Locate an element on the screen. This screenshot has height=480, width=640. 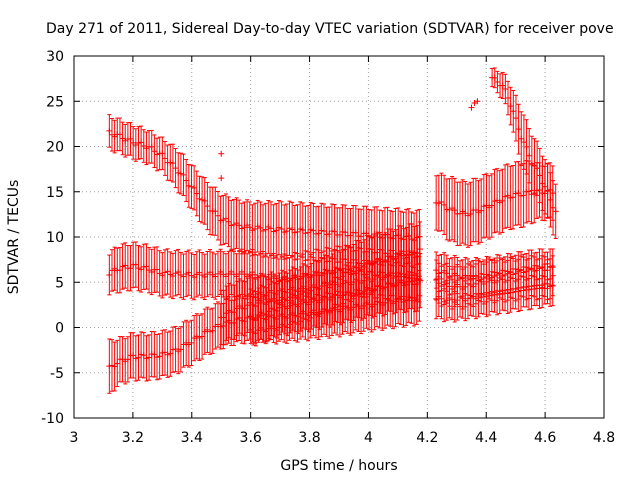
y-tick-label: 5 is located at coordinates (59, 283).